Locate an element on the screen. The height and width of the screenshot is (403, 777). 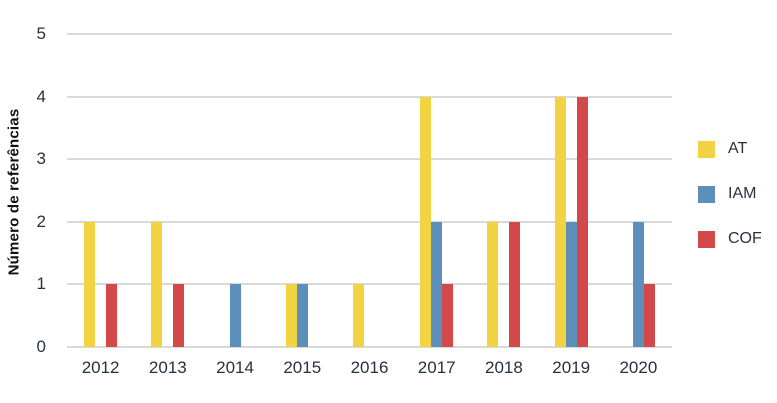
bar-IAM-2014 is located at coordinates (235, 315).